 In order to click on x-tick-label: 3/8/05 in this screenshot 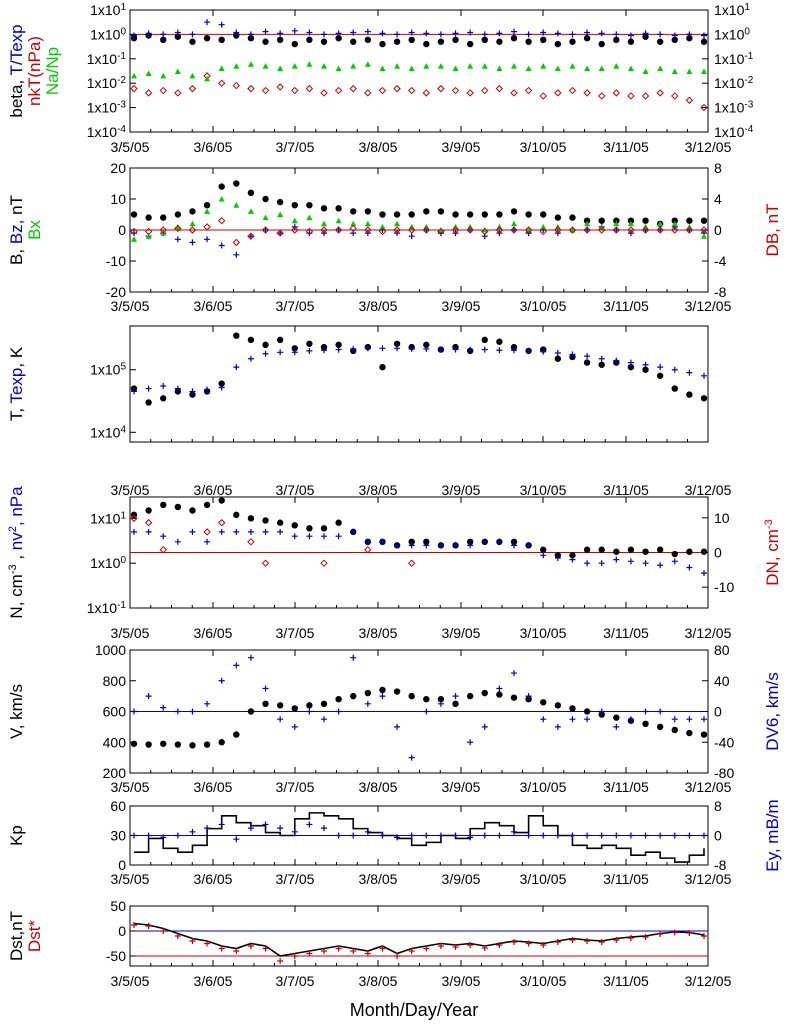, I will do `click(378, 633)`.